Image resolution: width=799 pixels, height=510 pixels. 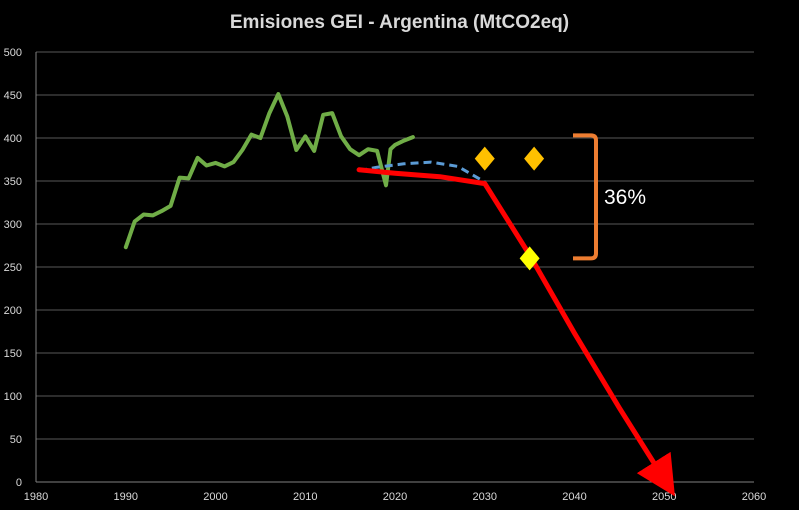 I want to click on y-tick-label: 400, so click(x=13, y=139).